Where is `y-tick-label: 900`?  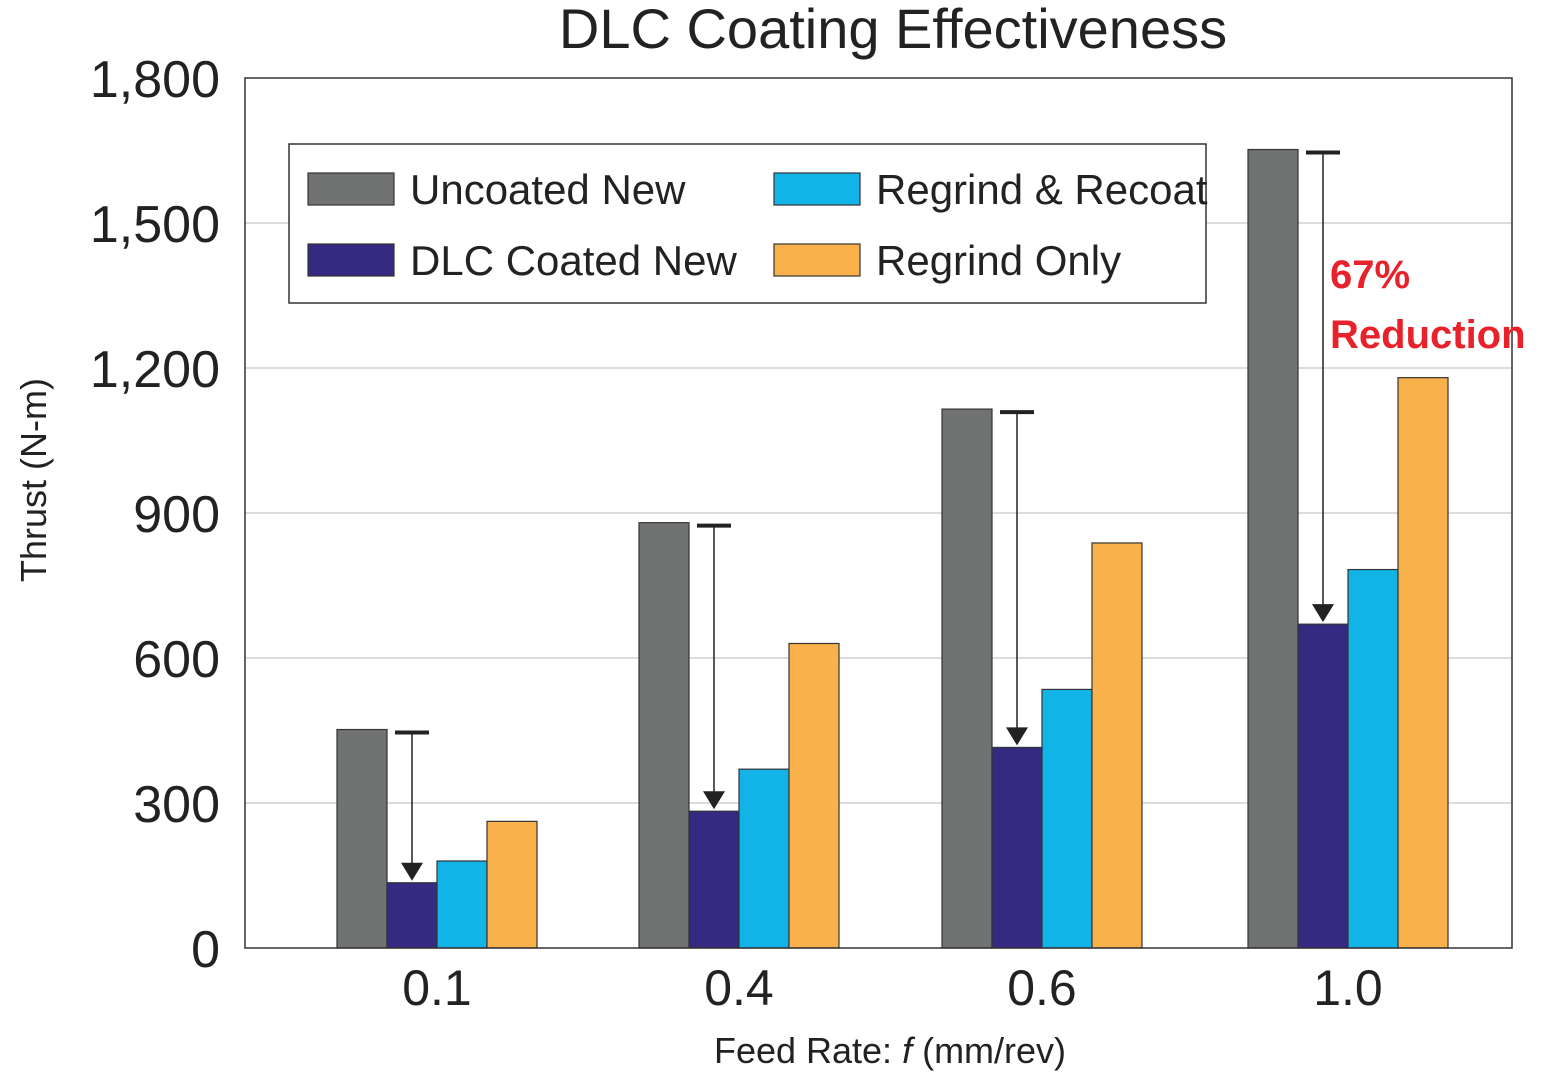
y-tick-label: 900 is located at coordinates (176, 515).